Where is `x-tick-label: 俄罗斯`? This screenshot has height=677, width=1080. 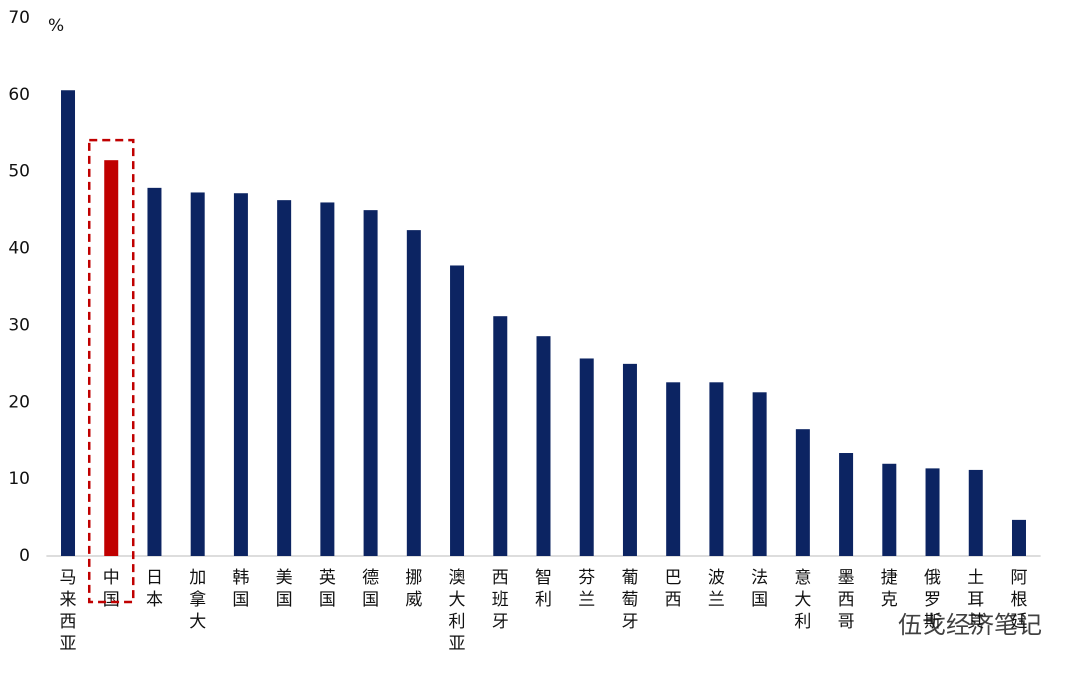 x-tick-label: 俄罗斯 is located at coordinates (932, 600).